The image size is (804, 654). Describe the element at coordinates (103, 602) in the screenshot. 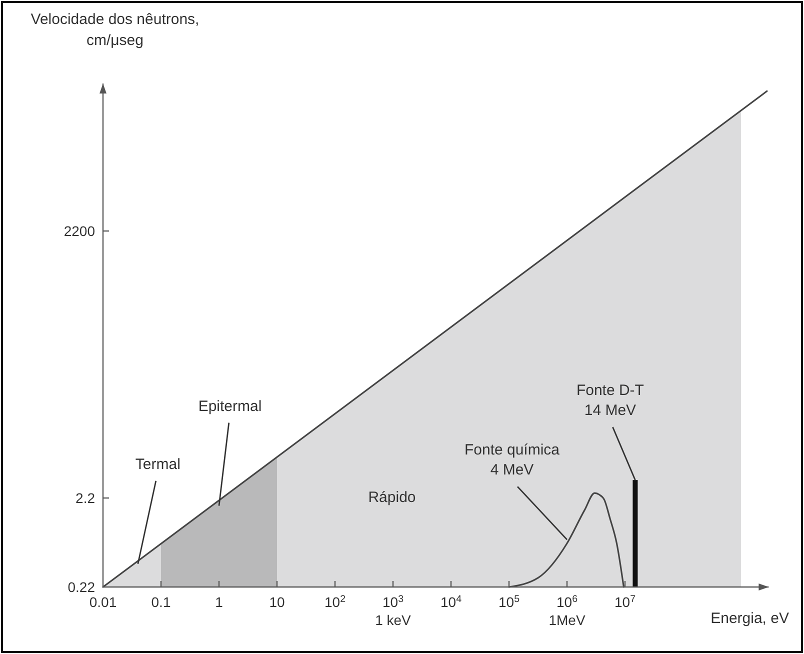

I see `x-tick-label: 0.01` at that location.